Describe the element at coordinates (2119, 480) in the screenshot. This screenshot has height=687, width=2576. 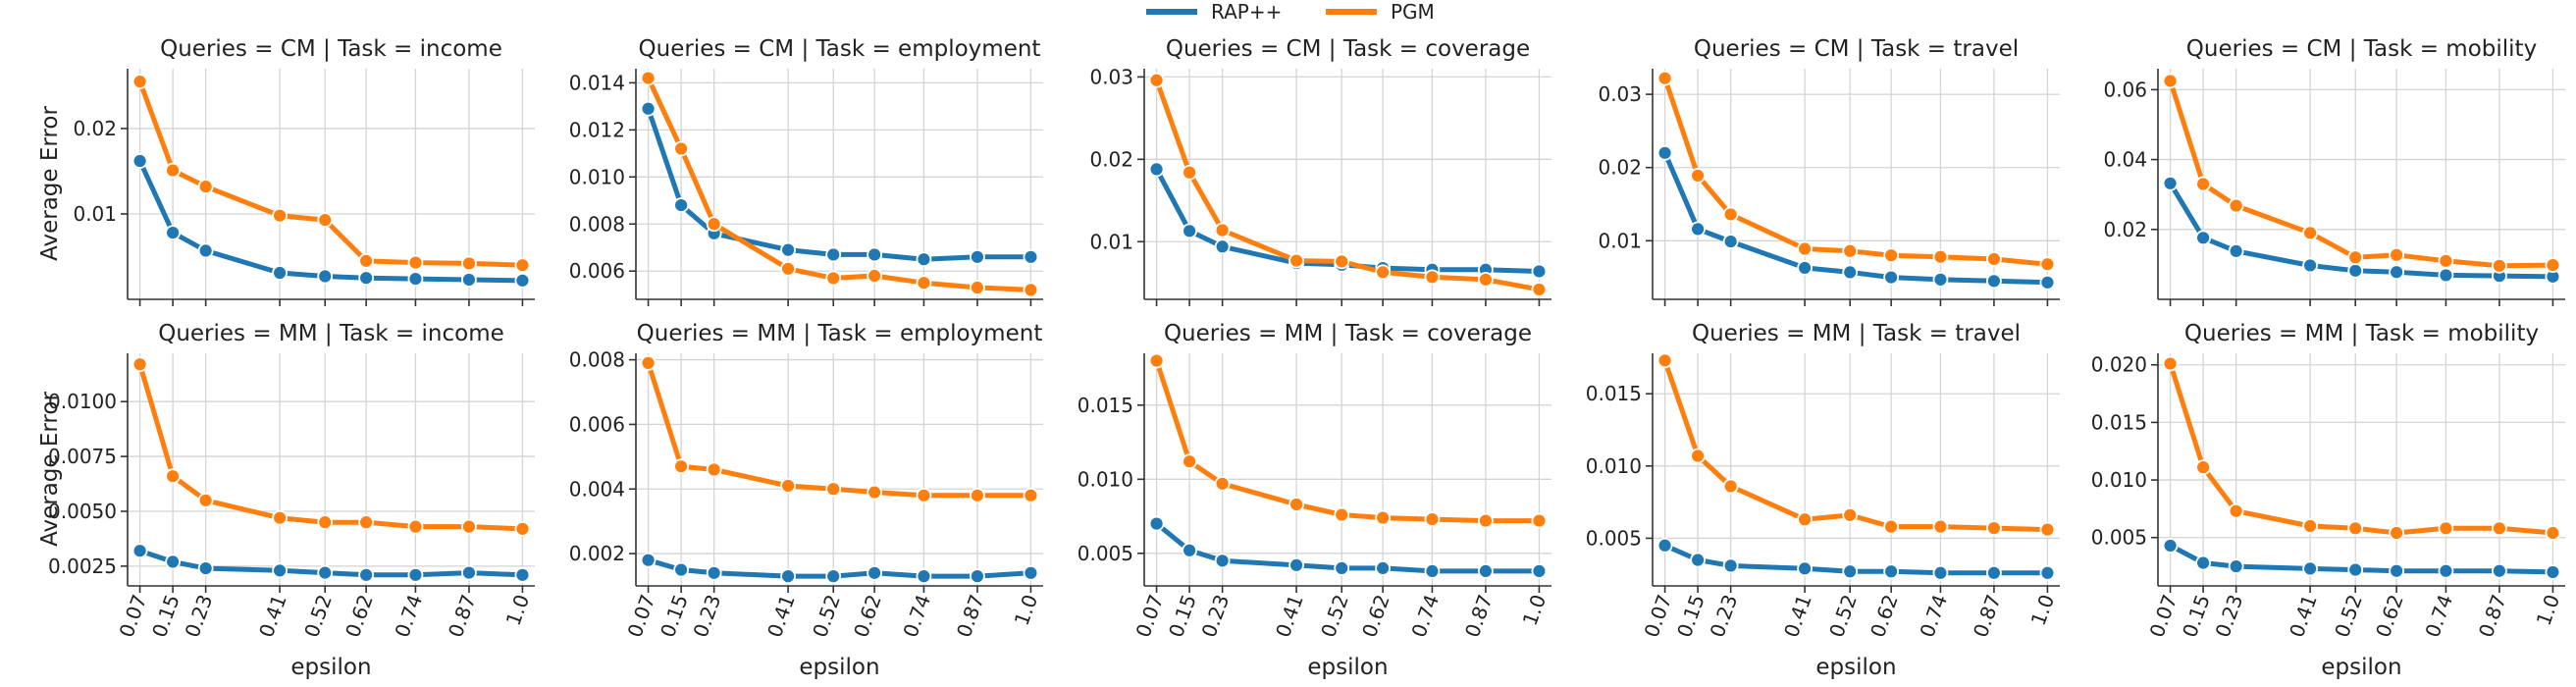
I see `y-tick-label: 0.010` at that location.